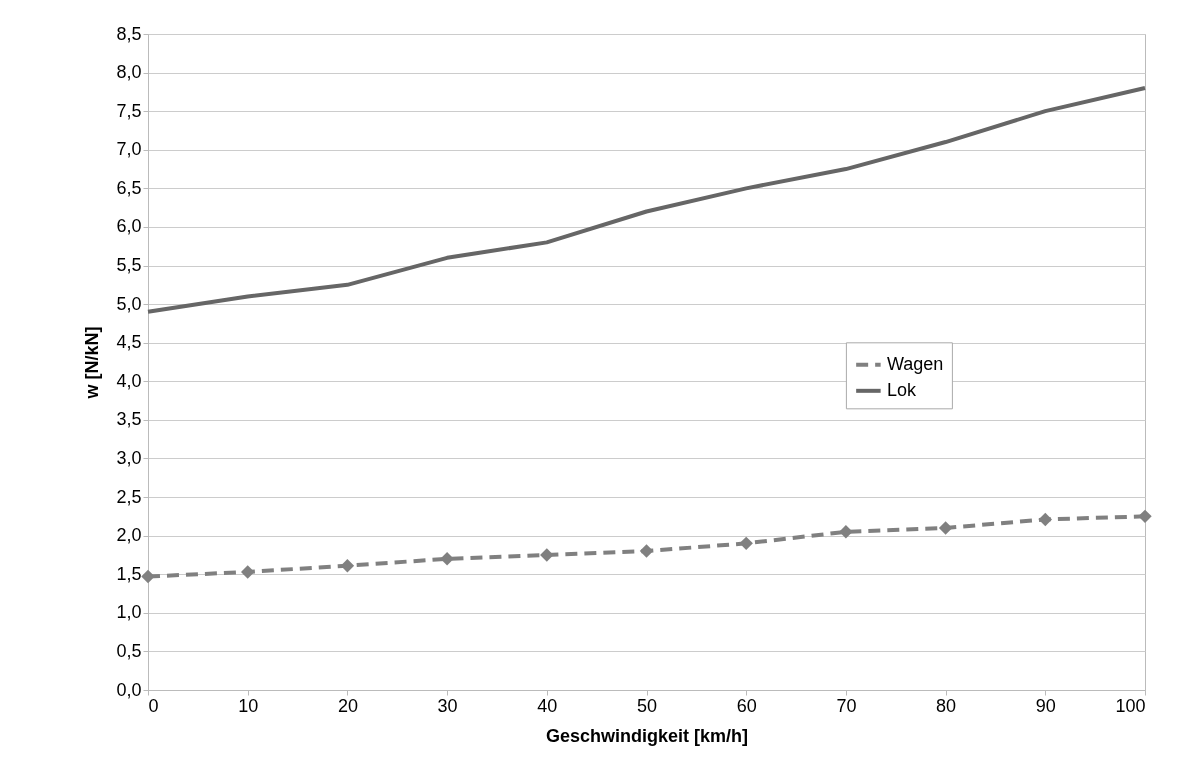 The width and height of the screenshot is (1196, 779). Describe the element at coordinates (129, 33) in the screenshot. I see `y-tick-label: 8,5` at that location.